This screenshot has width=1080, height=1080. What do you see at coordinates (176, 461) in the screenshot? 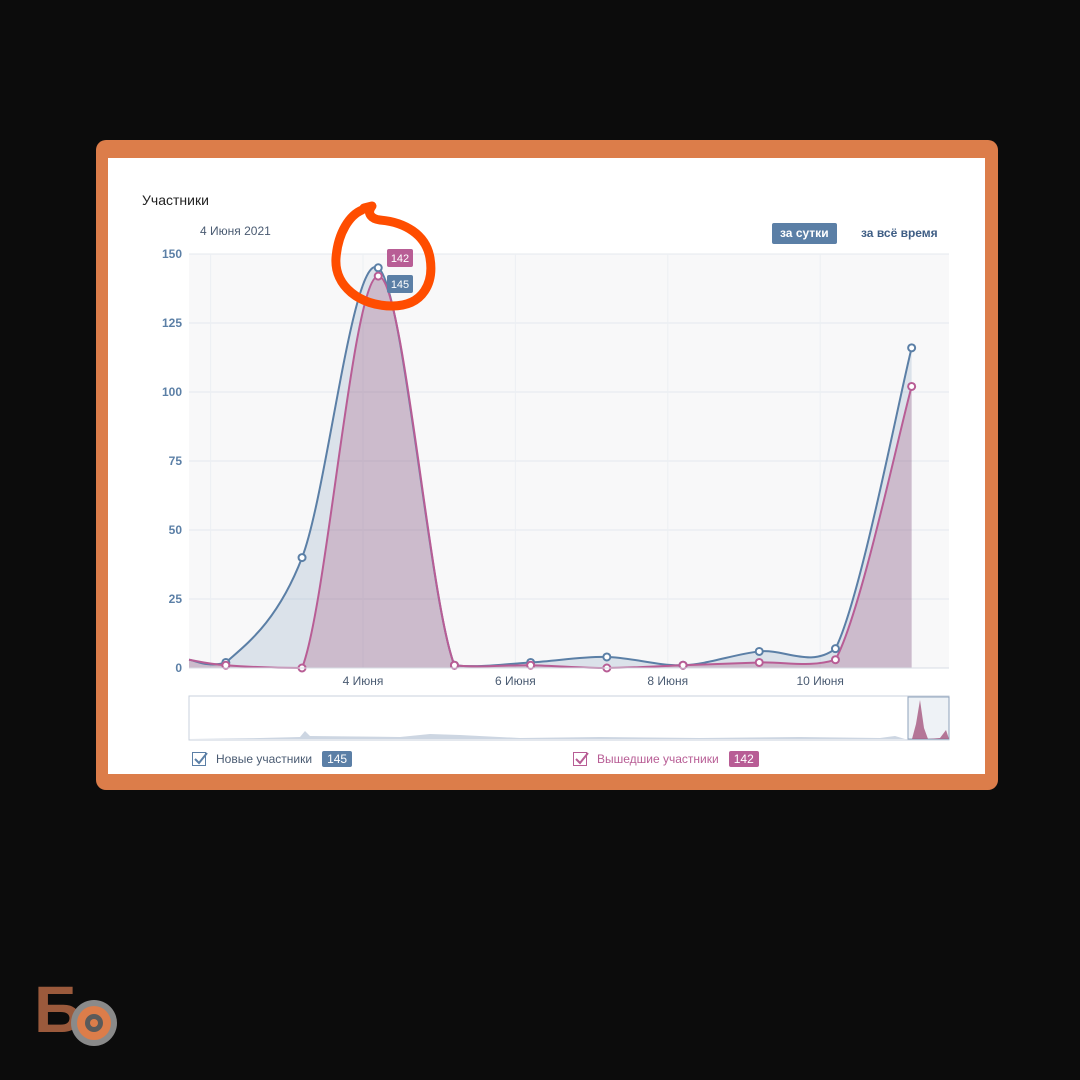
I see `y-tick-label: 75` at bounding box center [176, 461].